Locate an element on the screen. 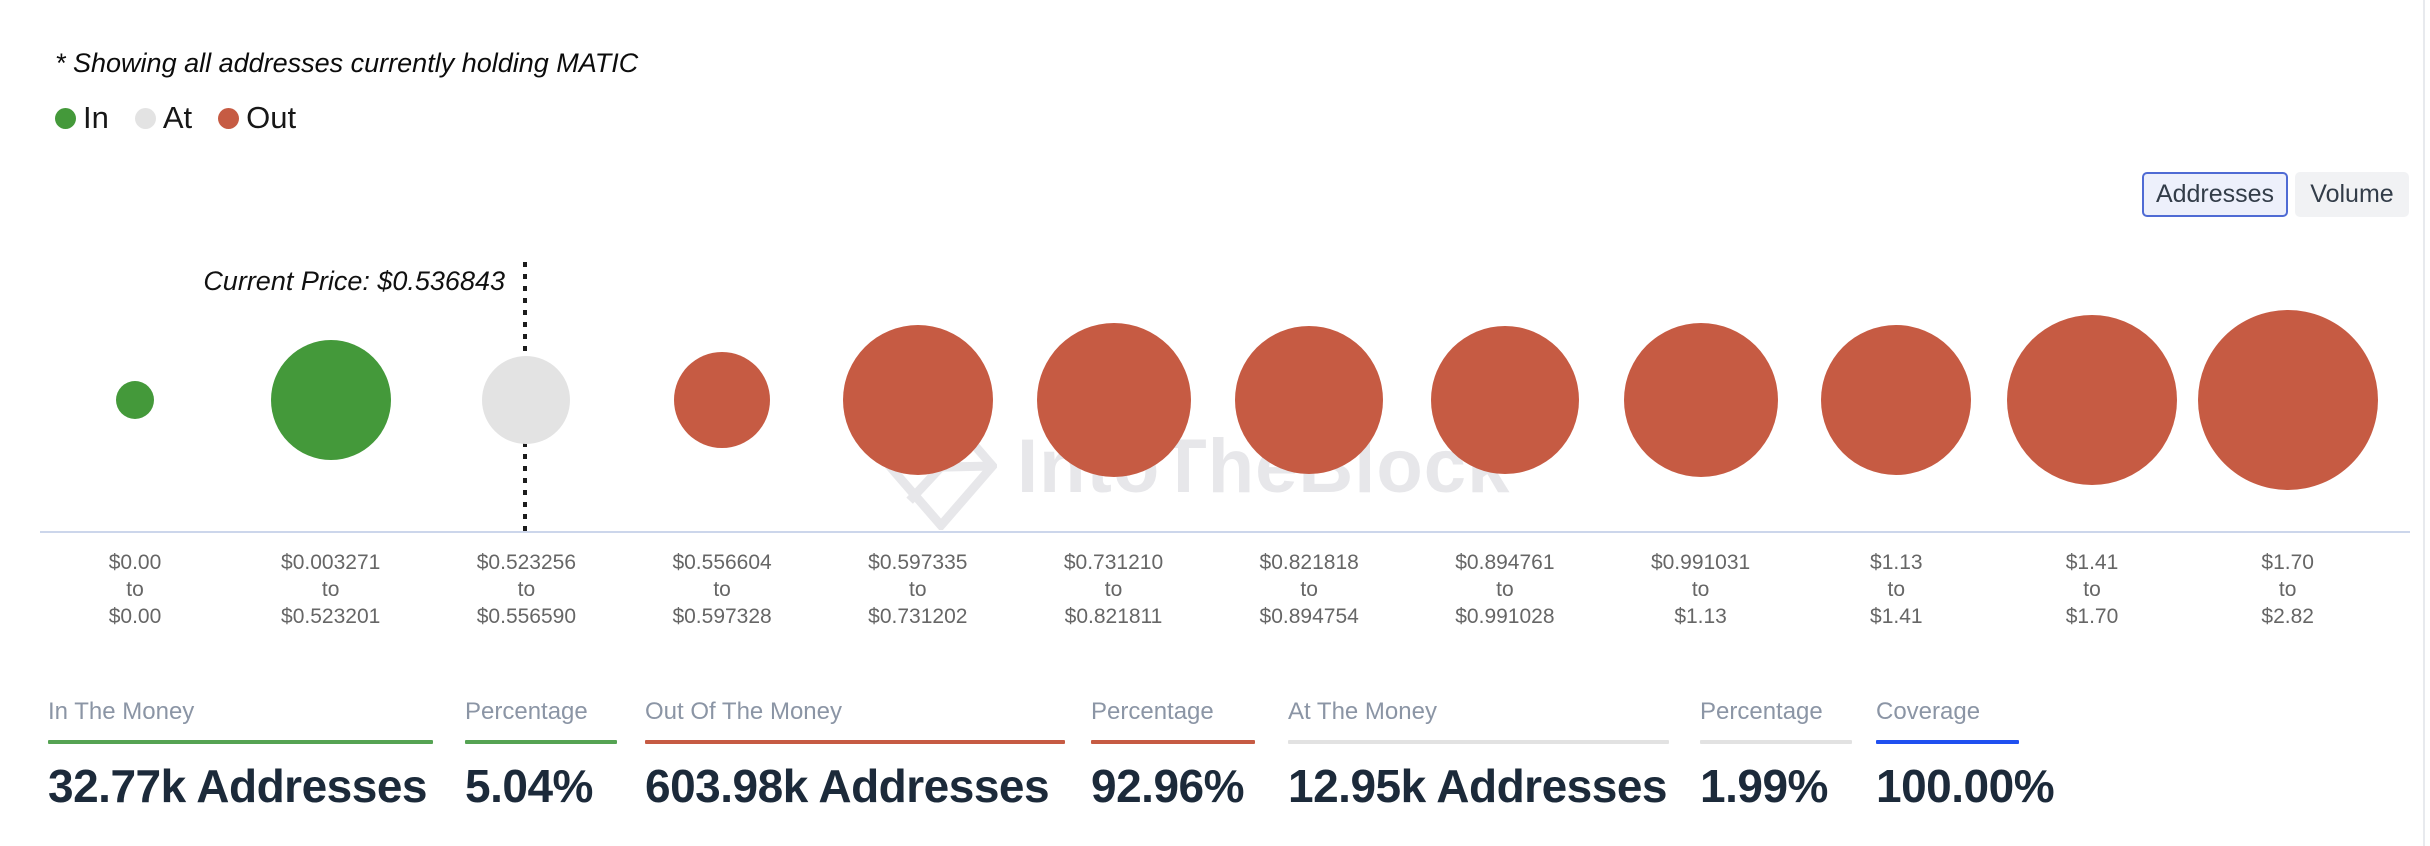 Image resolution: width=2430 pixels, height=846 pixels. price-range-label-11: $1.70 to $2.82 is located at coordinates (2287, 589).